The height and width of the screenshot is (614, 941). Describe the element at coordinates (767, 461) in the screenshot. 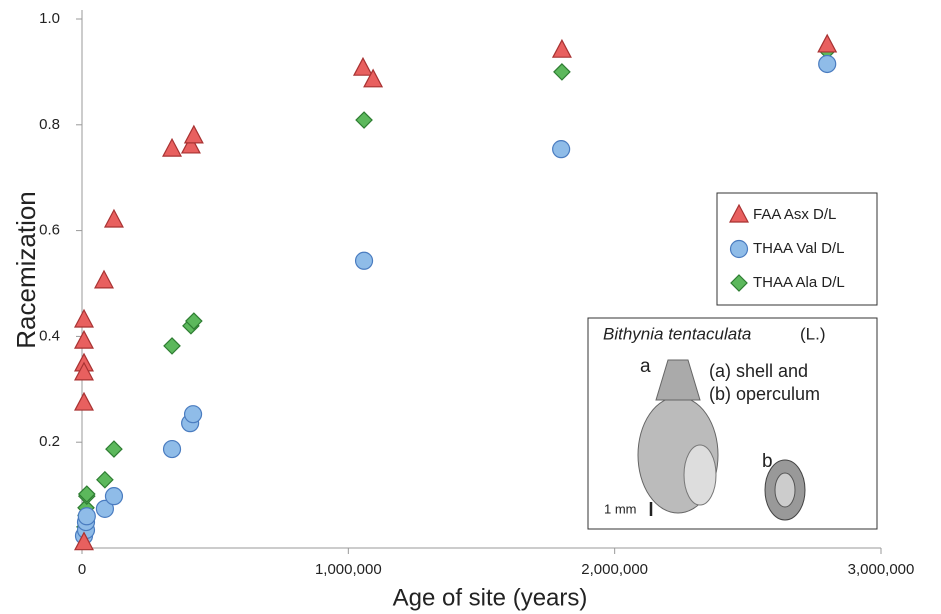

I see `label-b: b` at that location.